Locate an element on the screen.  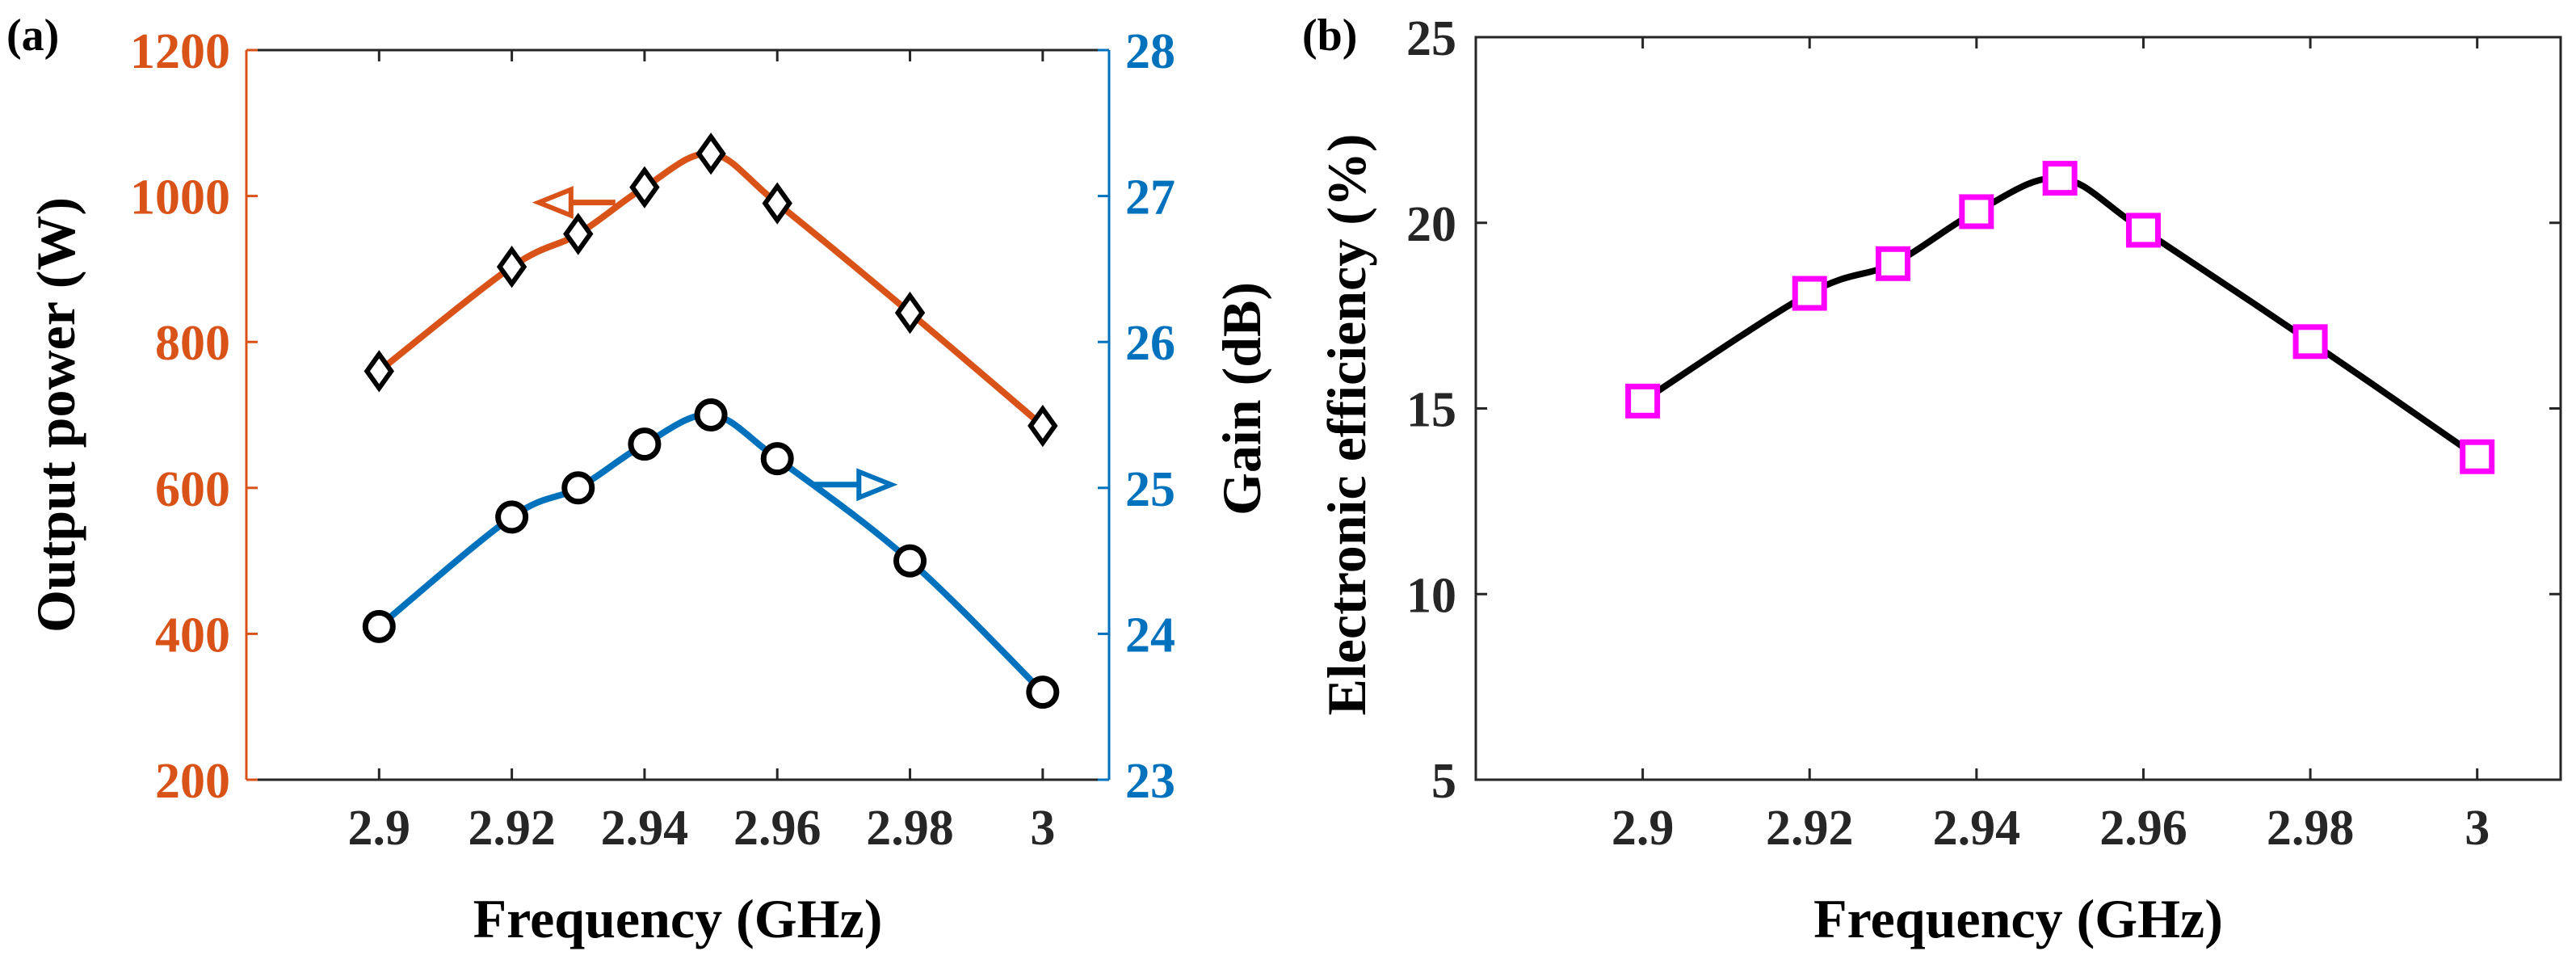
right-y-tick-label: 26 is located at coordinates (1150, 343).